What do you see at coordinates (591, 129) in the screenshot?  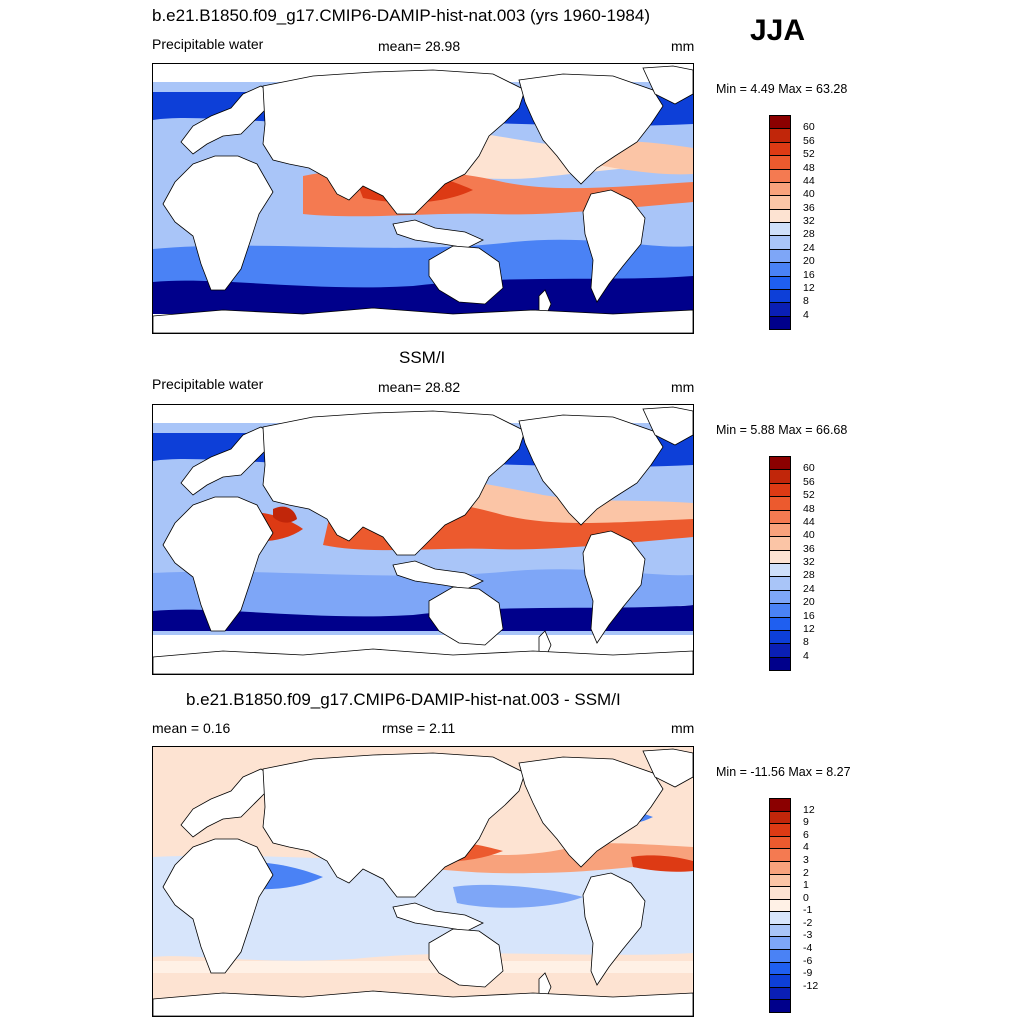 I see `land-northamerica` at bounding box center [591, 129].